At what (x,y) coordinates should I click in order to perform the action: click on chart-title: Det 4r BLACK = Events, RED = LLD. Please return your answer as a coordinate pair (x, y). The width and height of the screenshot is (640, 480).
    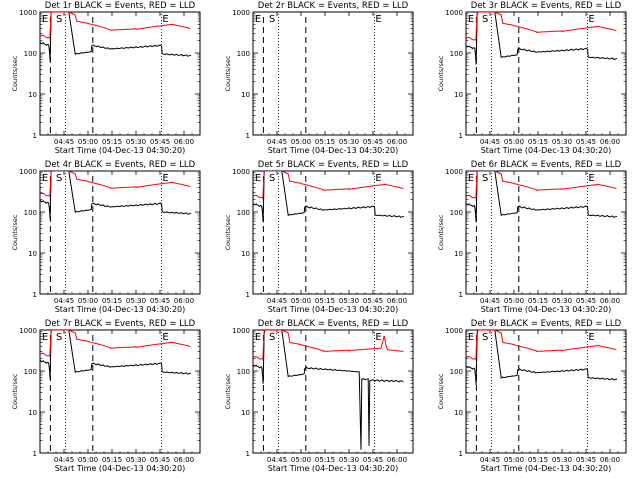
    Looking at the image, I should click on (120, 165).